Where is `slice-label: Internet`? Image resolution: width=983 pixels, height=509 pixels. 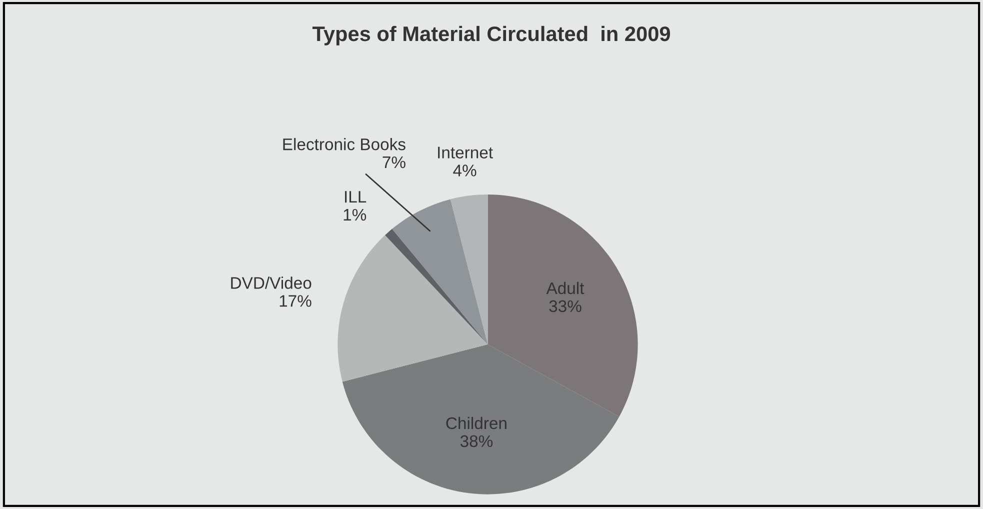 slice-label: Internet is located at coordinates (465, 152).